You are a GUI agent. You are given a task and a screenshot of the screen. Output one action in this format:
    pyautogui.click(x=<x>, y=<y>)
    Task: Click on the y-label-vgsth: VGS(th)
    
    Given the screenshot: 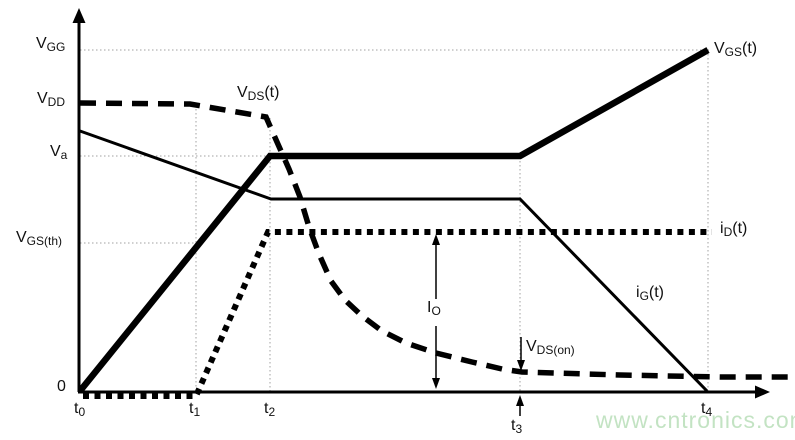 What is the action you would take?
    pyautogui.click(x=39, y=238)
    